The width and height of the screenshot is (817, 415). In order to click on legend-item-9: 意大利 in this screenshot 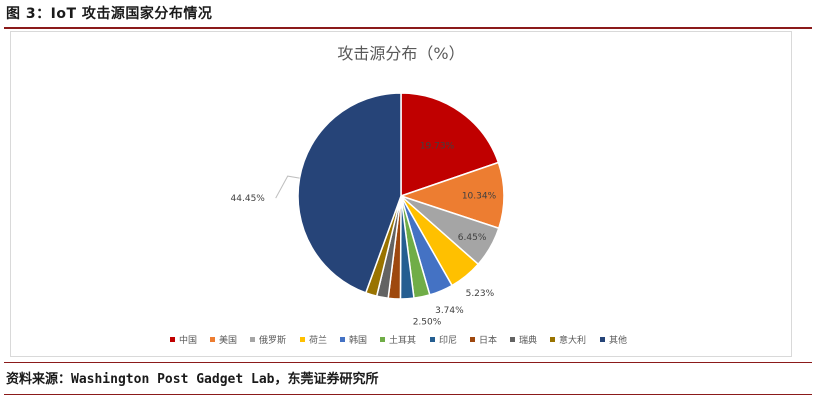, I will do `click(568, 340)`.